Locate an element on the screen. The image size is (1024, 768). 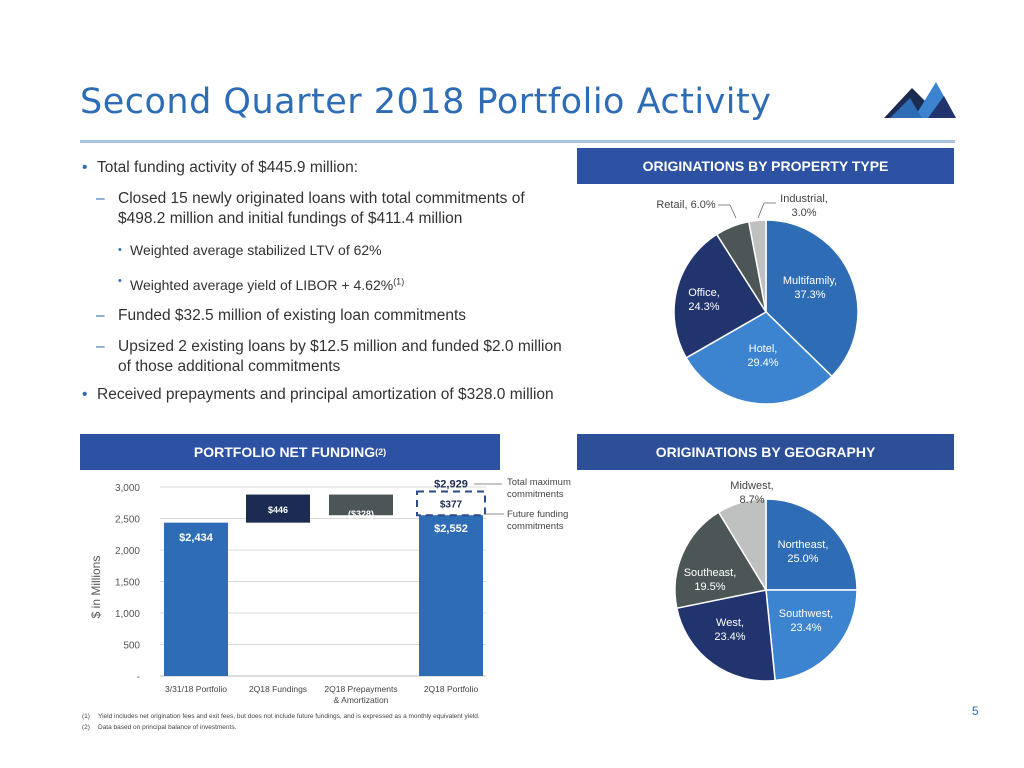
pie-label-value: 37.3% is located at coordinates (809, 295).